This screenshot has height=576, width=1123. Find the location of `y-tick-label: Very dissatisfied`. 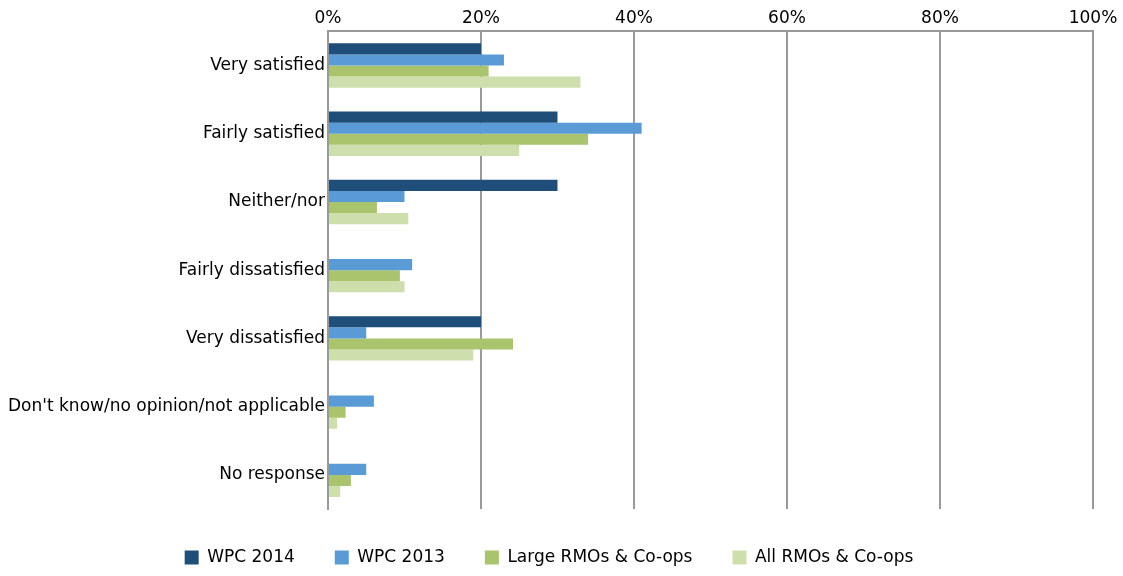

y-tick-label: Very dissatisfied is located at coordinates (255, 336).